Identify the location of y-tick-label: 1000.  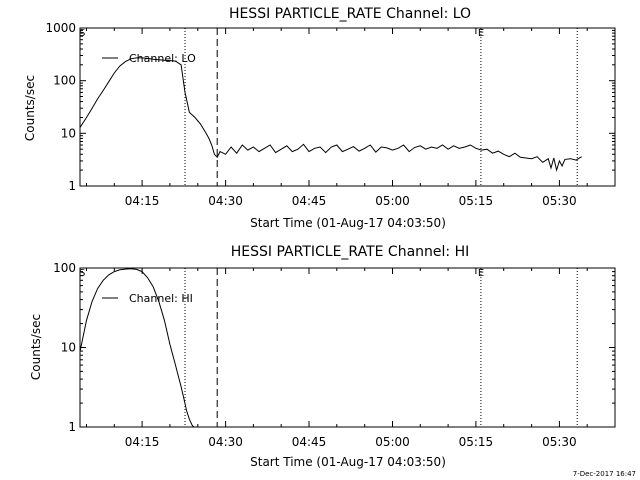
(60, 28).